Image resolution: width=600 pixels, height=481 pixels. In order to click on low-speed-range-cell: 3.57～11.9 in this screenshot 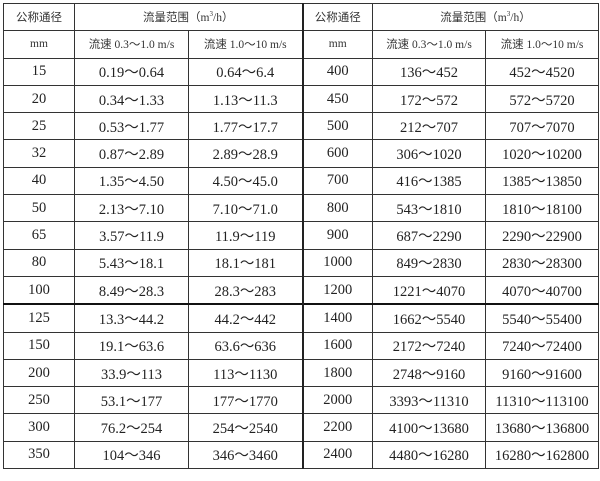, I will do `click(131, 235)`.